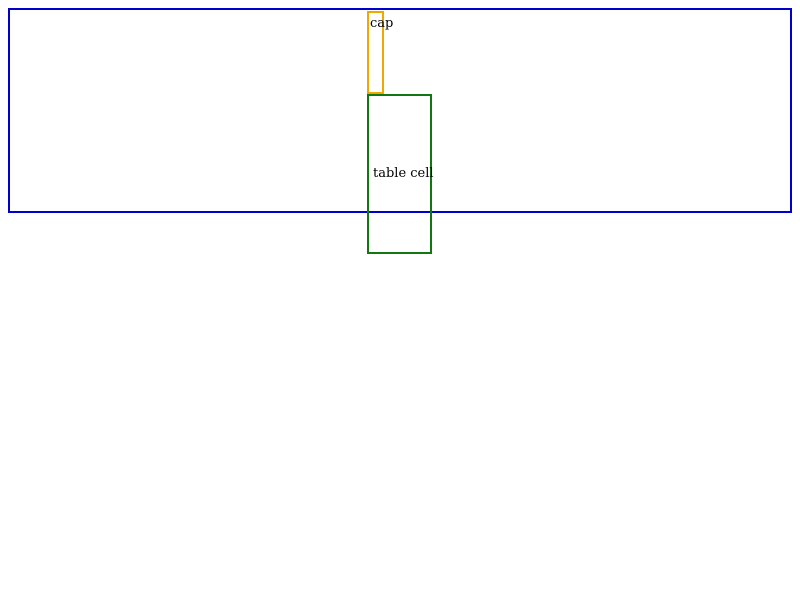 The width and height of the screenshot is (800, 600). What do you see at coordinates (403, 173) in the screenshot?
I see `table-cell-text: table cell` at bounding box center [403, 173].